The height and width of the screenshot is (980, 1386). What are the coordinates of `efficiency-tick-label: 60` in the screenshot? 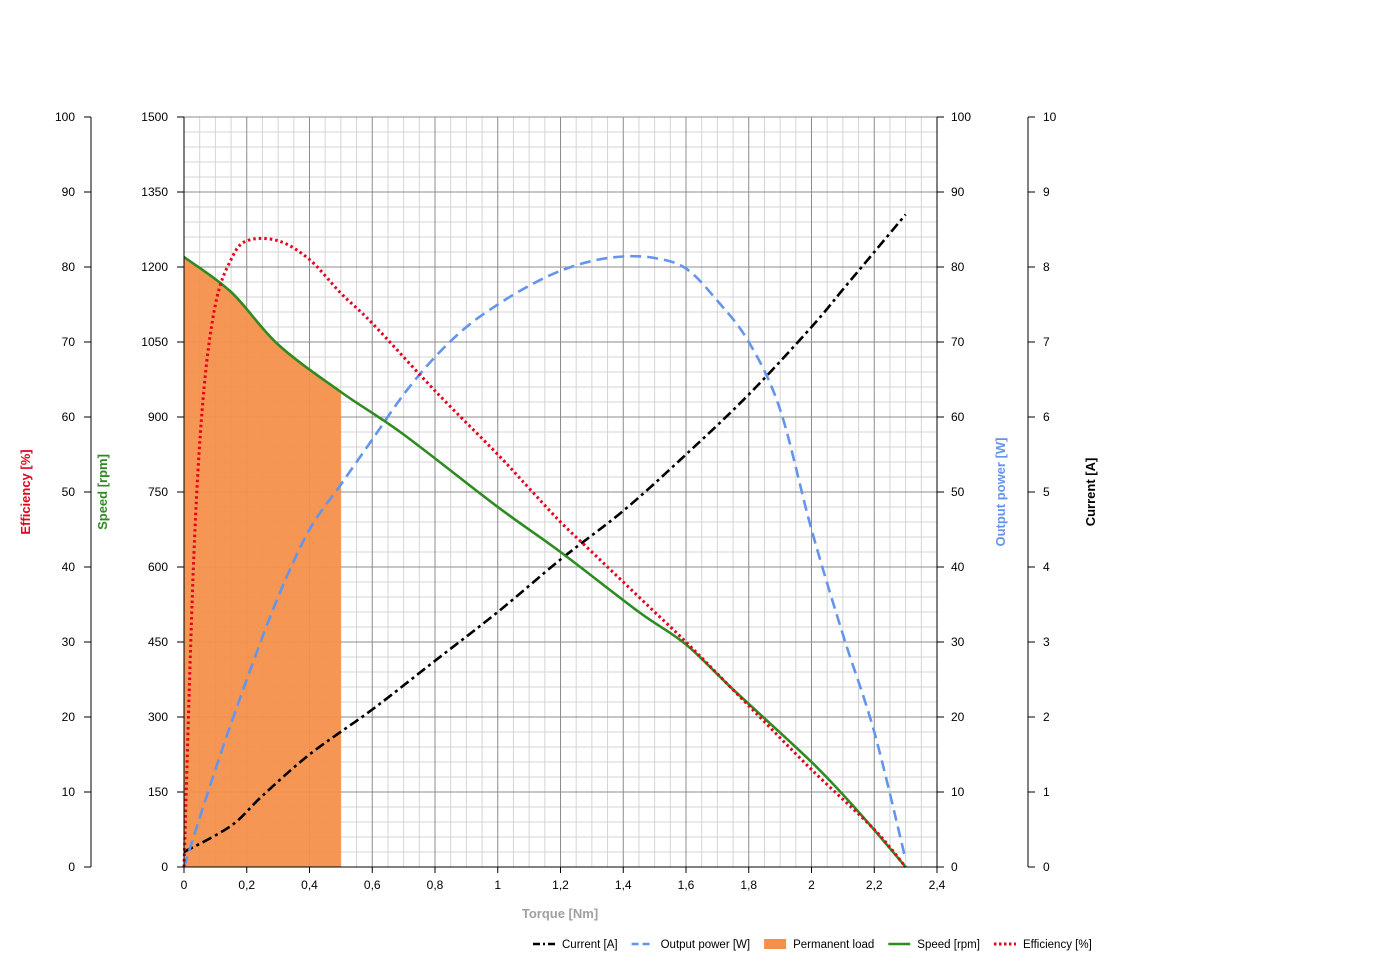 It's located at (69, 417).